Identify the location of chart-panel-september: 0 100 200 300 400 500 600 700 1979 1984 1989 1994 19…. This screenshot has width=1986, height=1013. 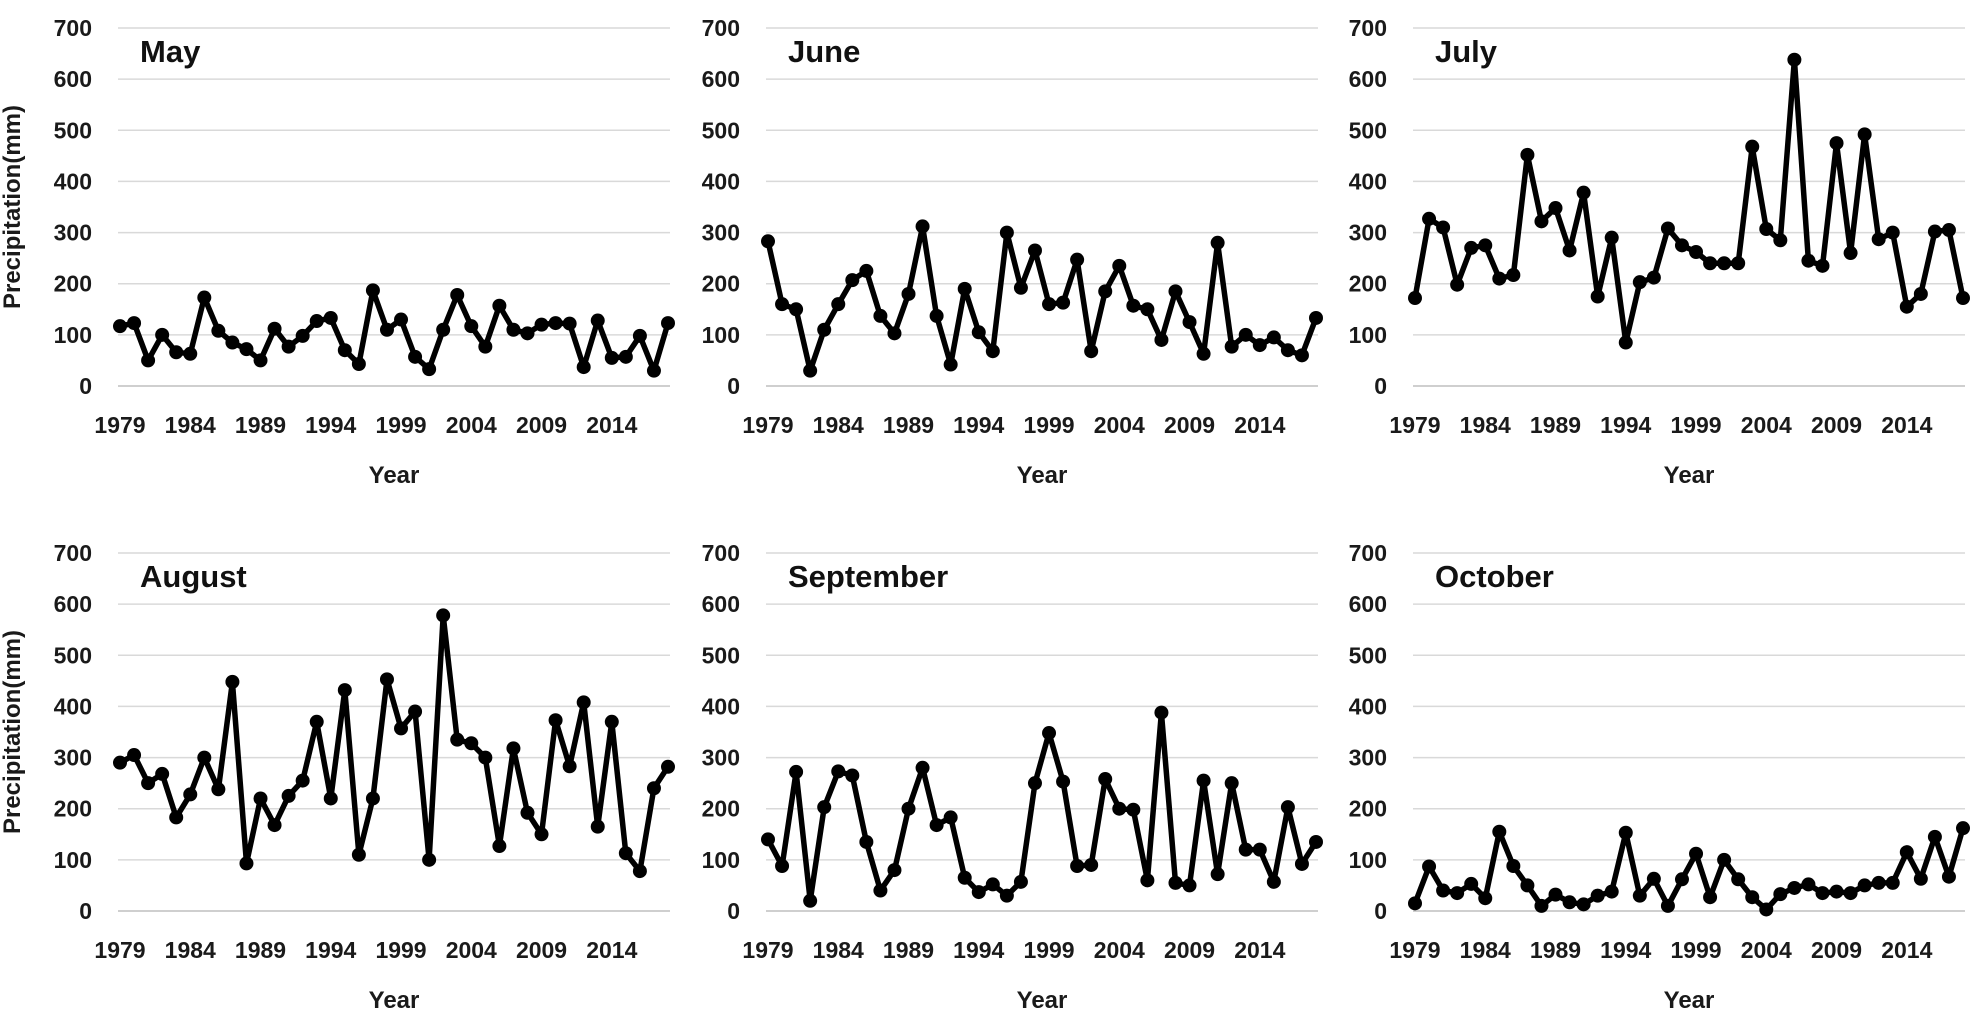
(1012, 776).